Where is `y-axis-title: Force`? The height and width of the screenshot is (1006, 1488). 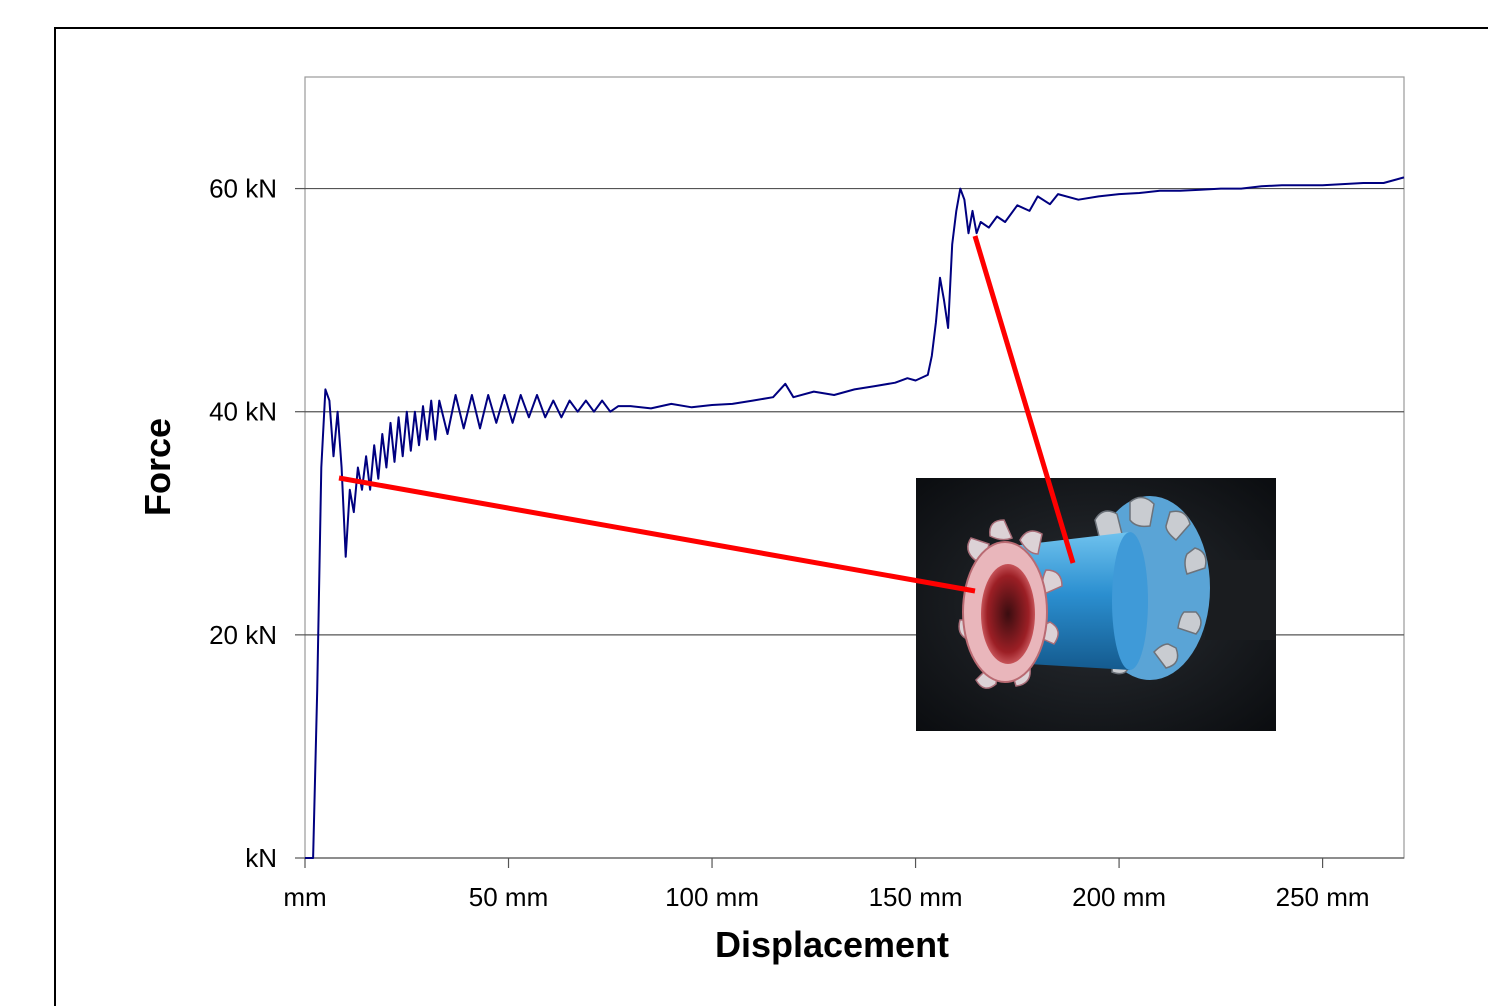 y-axis-title: Force is located at coordinates (157, 467).